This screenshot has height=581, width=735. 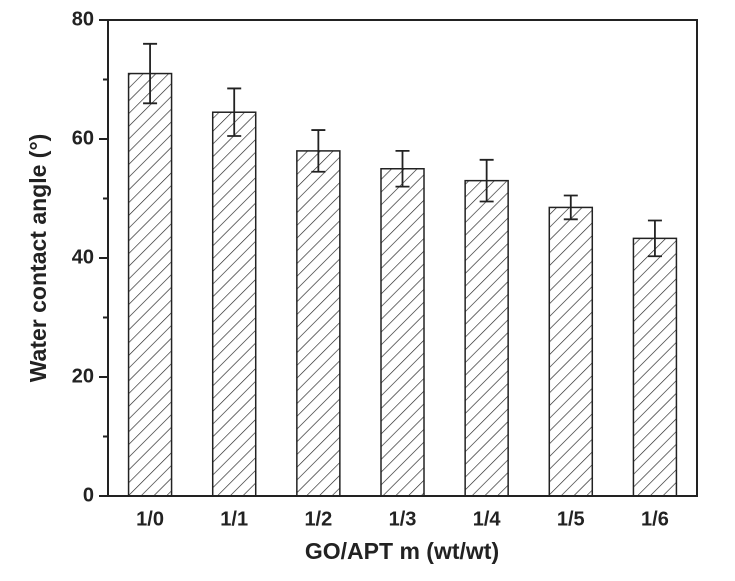 I want to click on x-tick-label: 1/0, so click(x=150, y=519).